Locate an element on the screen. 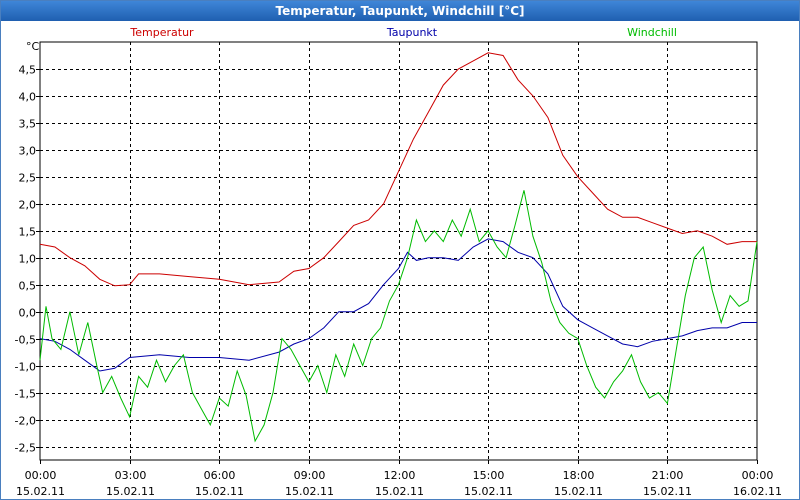  y-axis-unit: °C is located at coordinates (33, 46).